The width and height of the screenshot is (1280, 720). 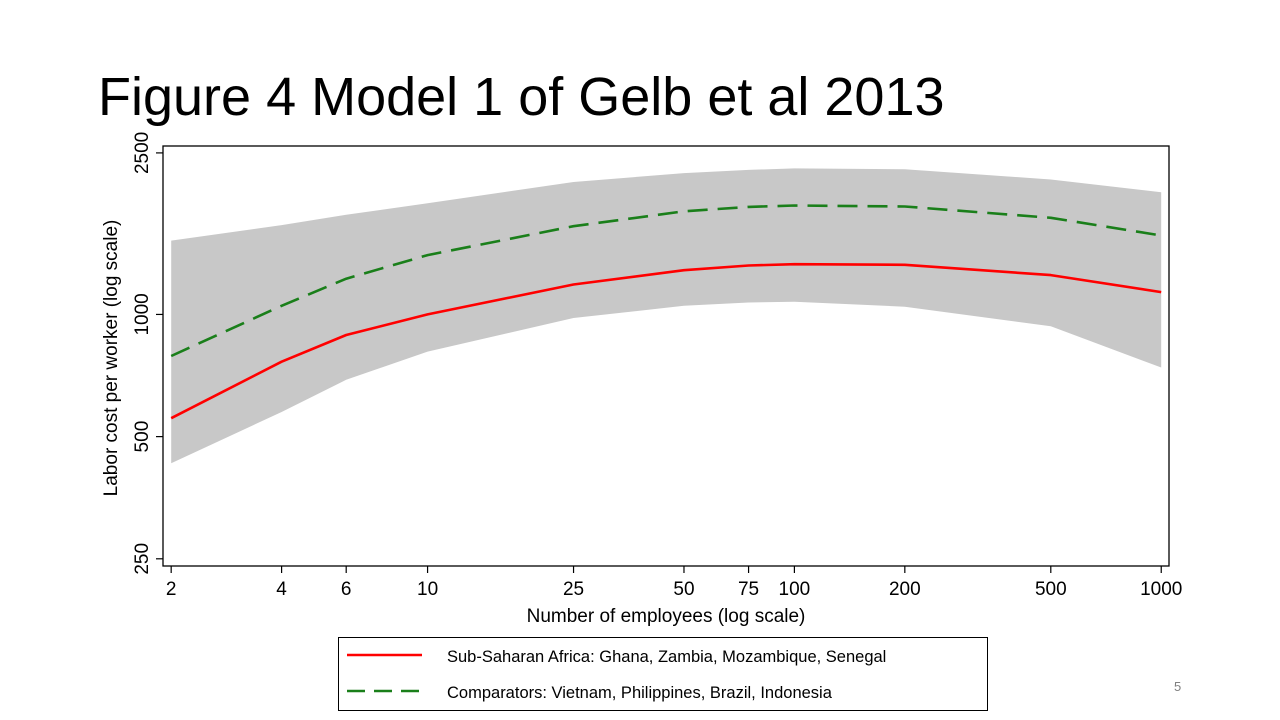 What do you see at coordinates (346, 589) in the screenshot?
I see `x-tick-label: 6` at bounding box center [346, 589].